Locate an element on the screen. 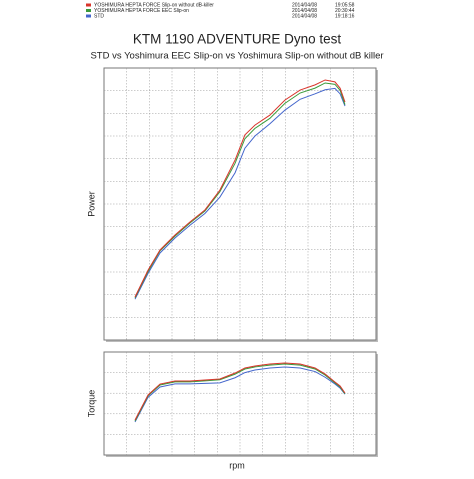 Image resolution: width=474 pixels, height=479 pixels. legend-label: STD is located at coordinates (99, 16).